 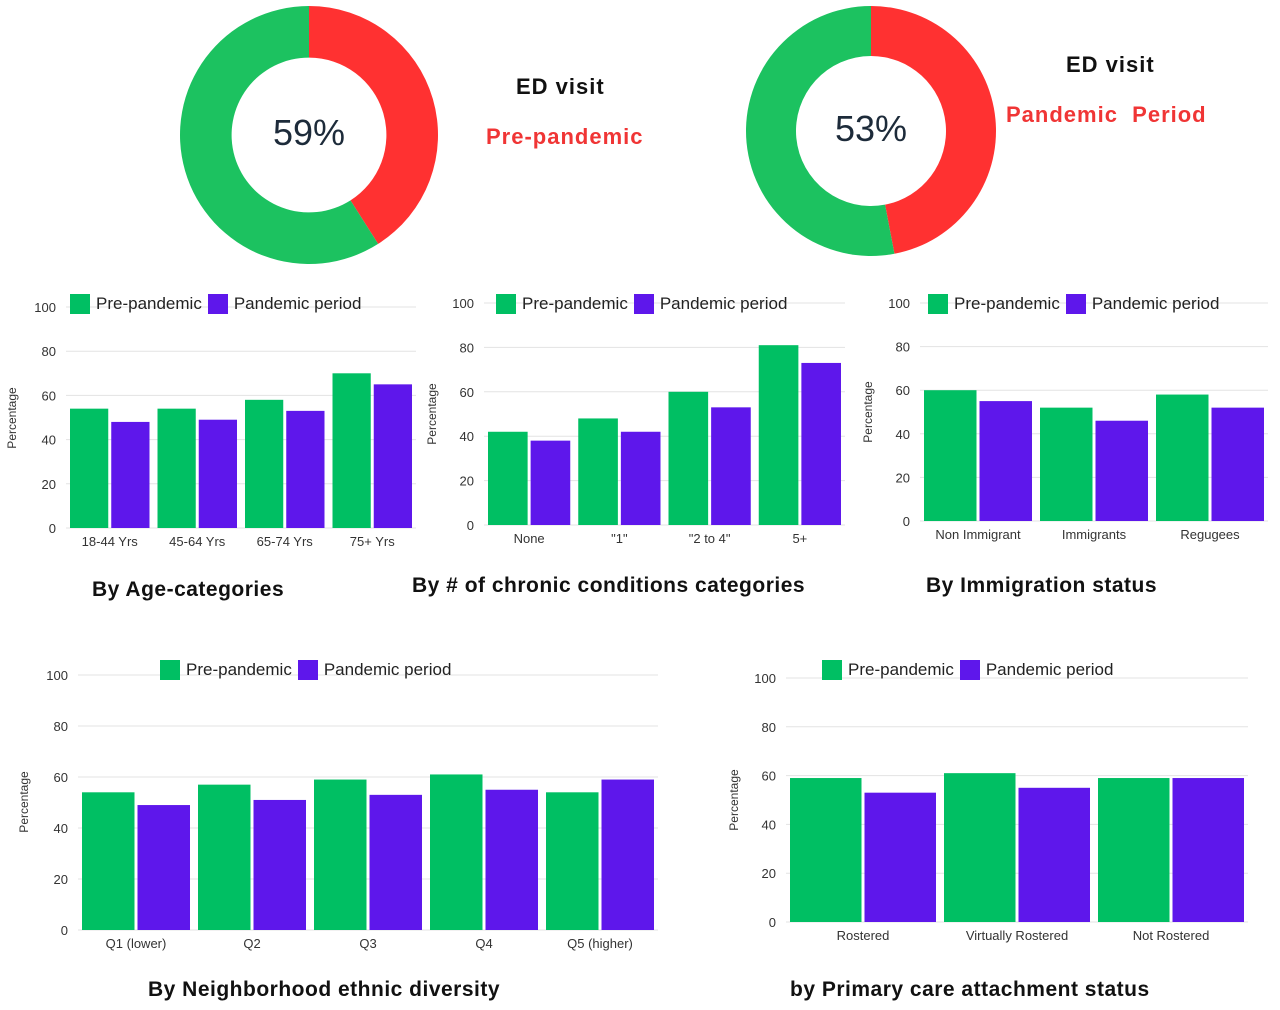 I want to click on x-tick-label: Immigrants, so click(x=1094, y=534).